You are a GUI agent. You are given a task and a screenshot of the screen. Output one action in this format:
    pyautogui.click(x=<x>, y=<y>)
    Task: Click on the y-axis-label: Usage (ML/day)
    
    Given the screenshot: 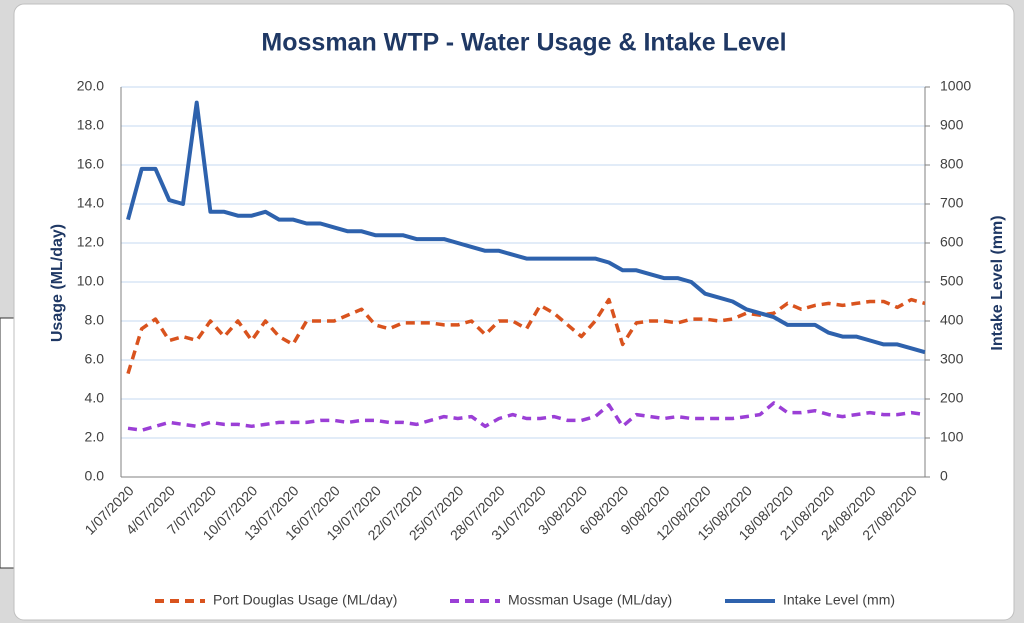 What is the action you would take?
    pyautogui.click(x=57, y=283)
    